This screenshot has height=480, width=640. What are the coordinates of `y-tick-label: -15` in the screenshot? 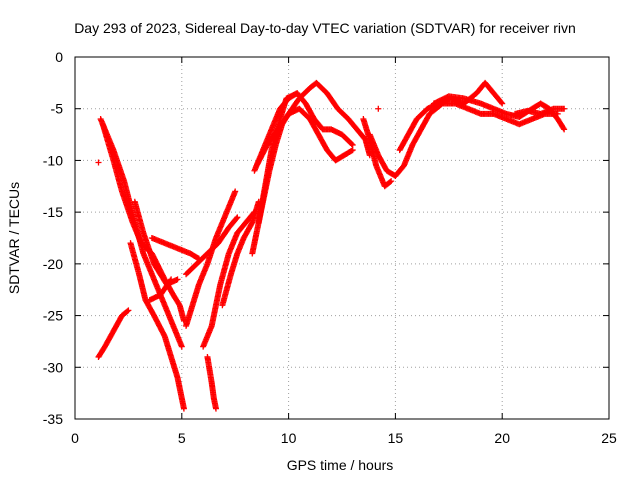 It's located at (53, 212).